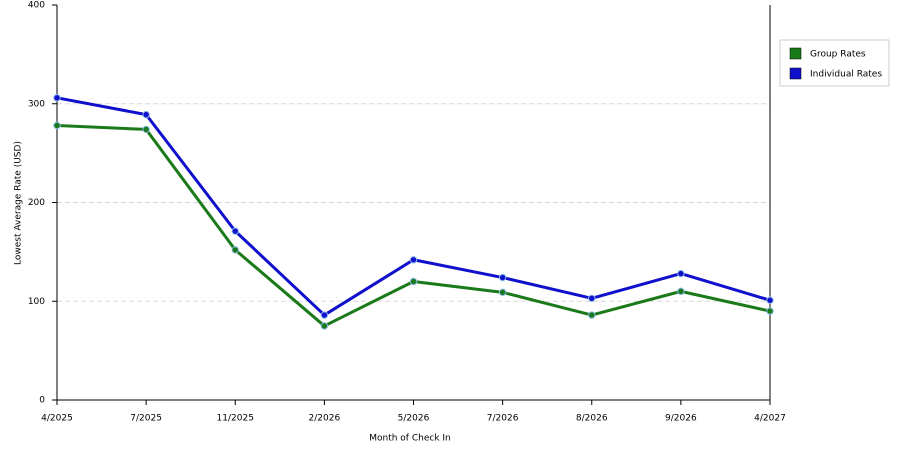  I want to click on x-tick-label: 4/2025, so click(57, 419).